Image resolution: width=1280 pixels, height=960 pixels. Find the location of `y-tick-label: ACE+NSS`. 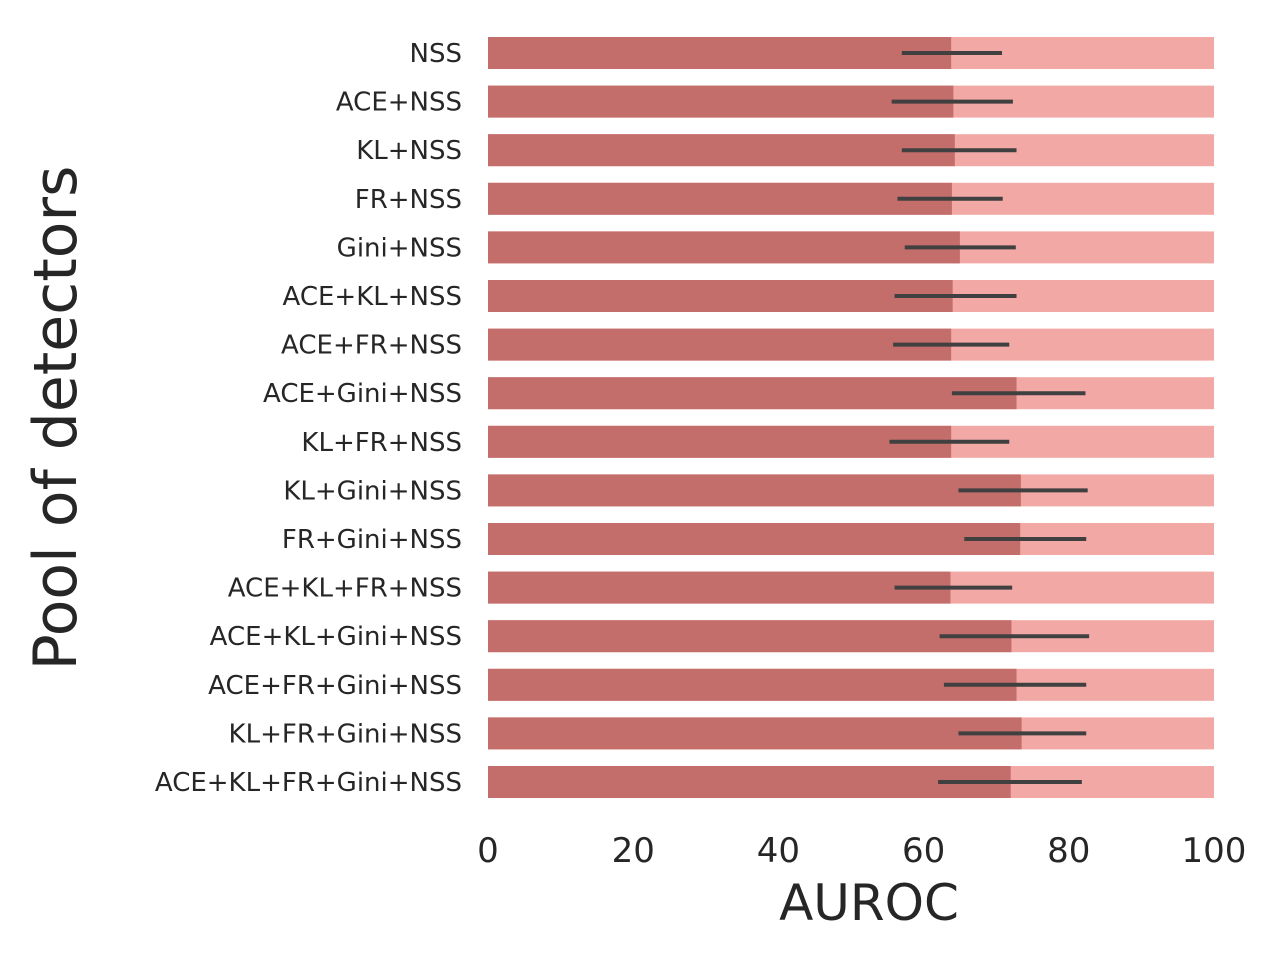

y-tick-label: ACE+NSS is located at coordinates (399, 103).